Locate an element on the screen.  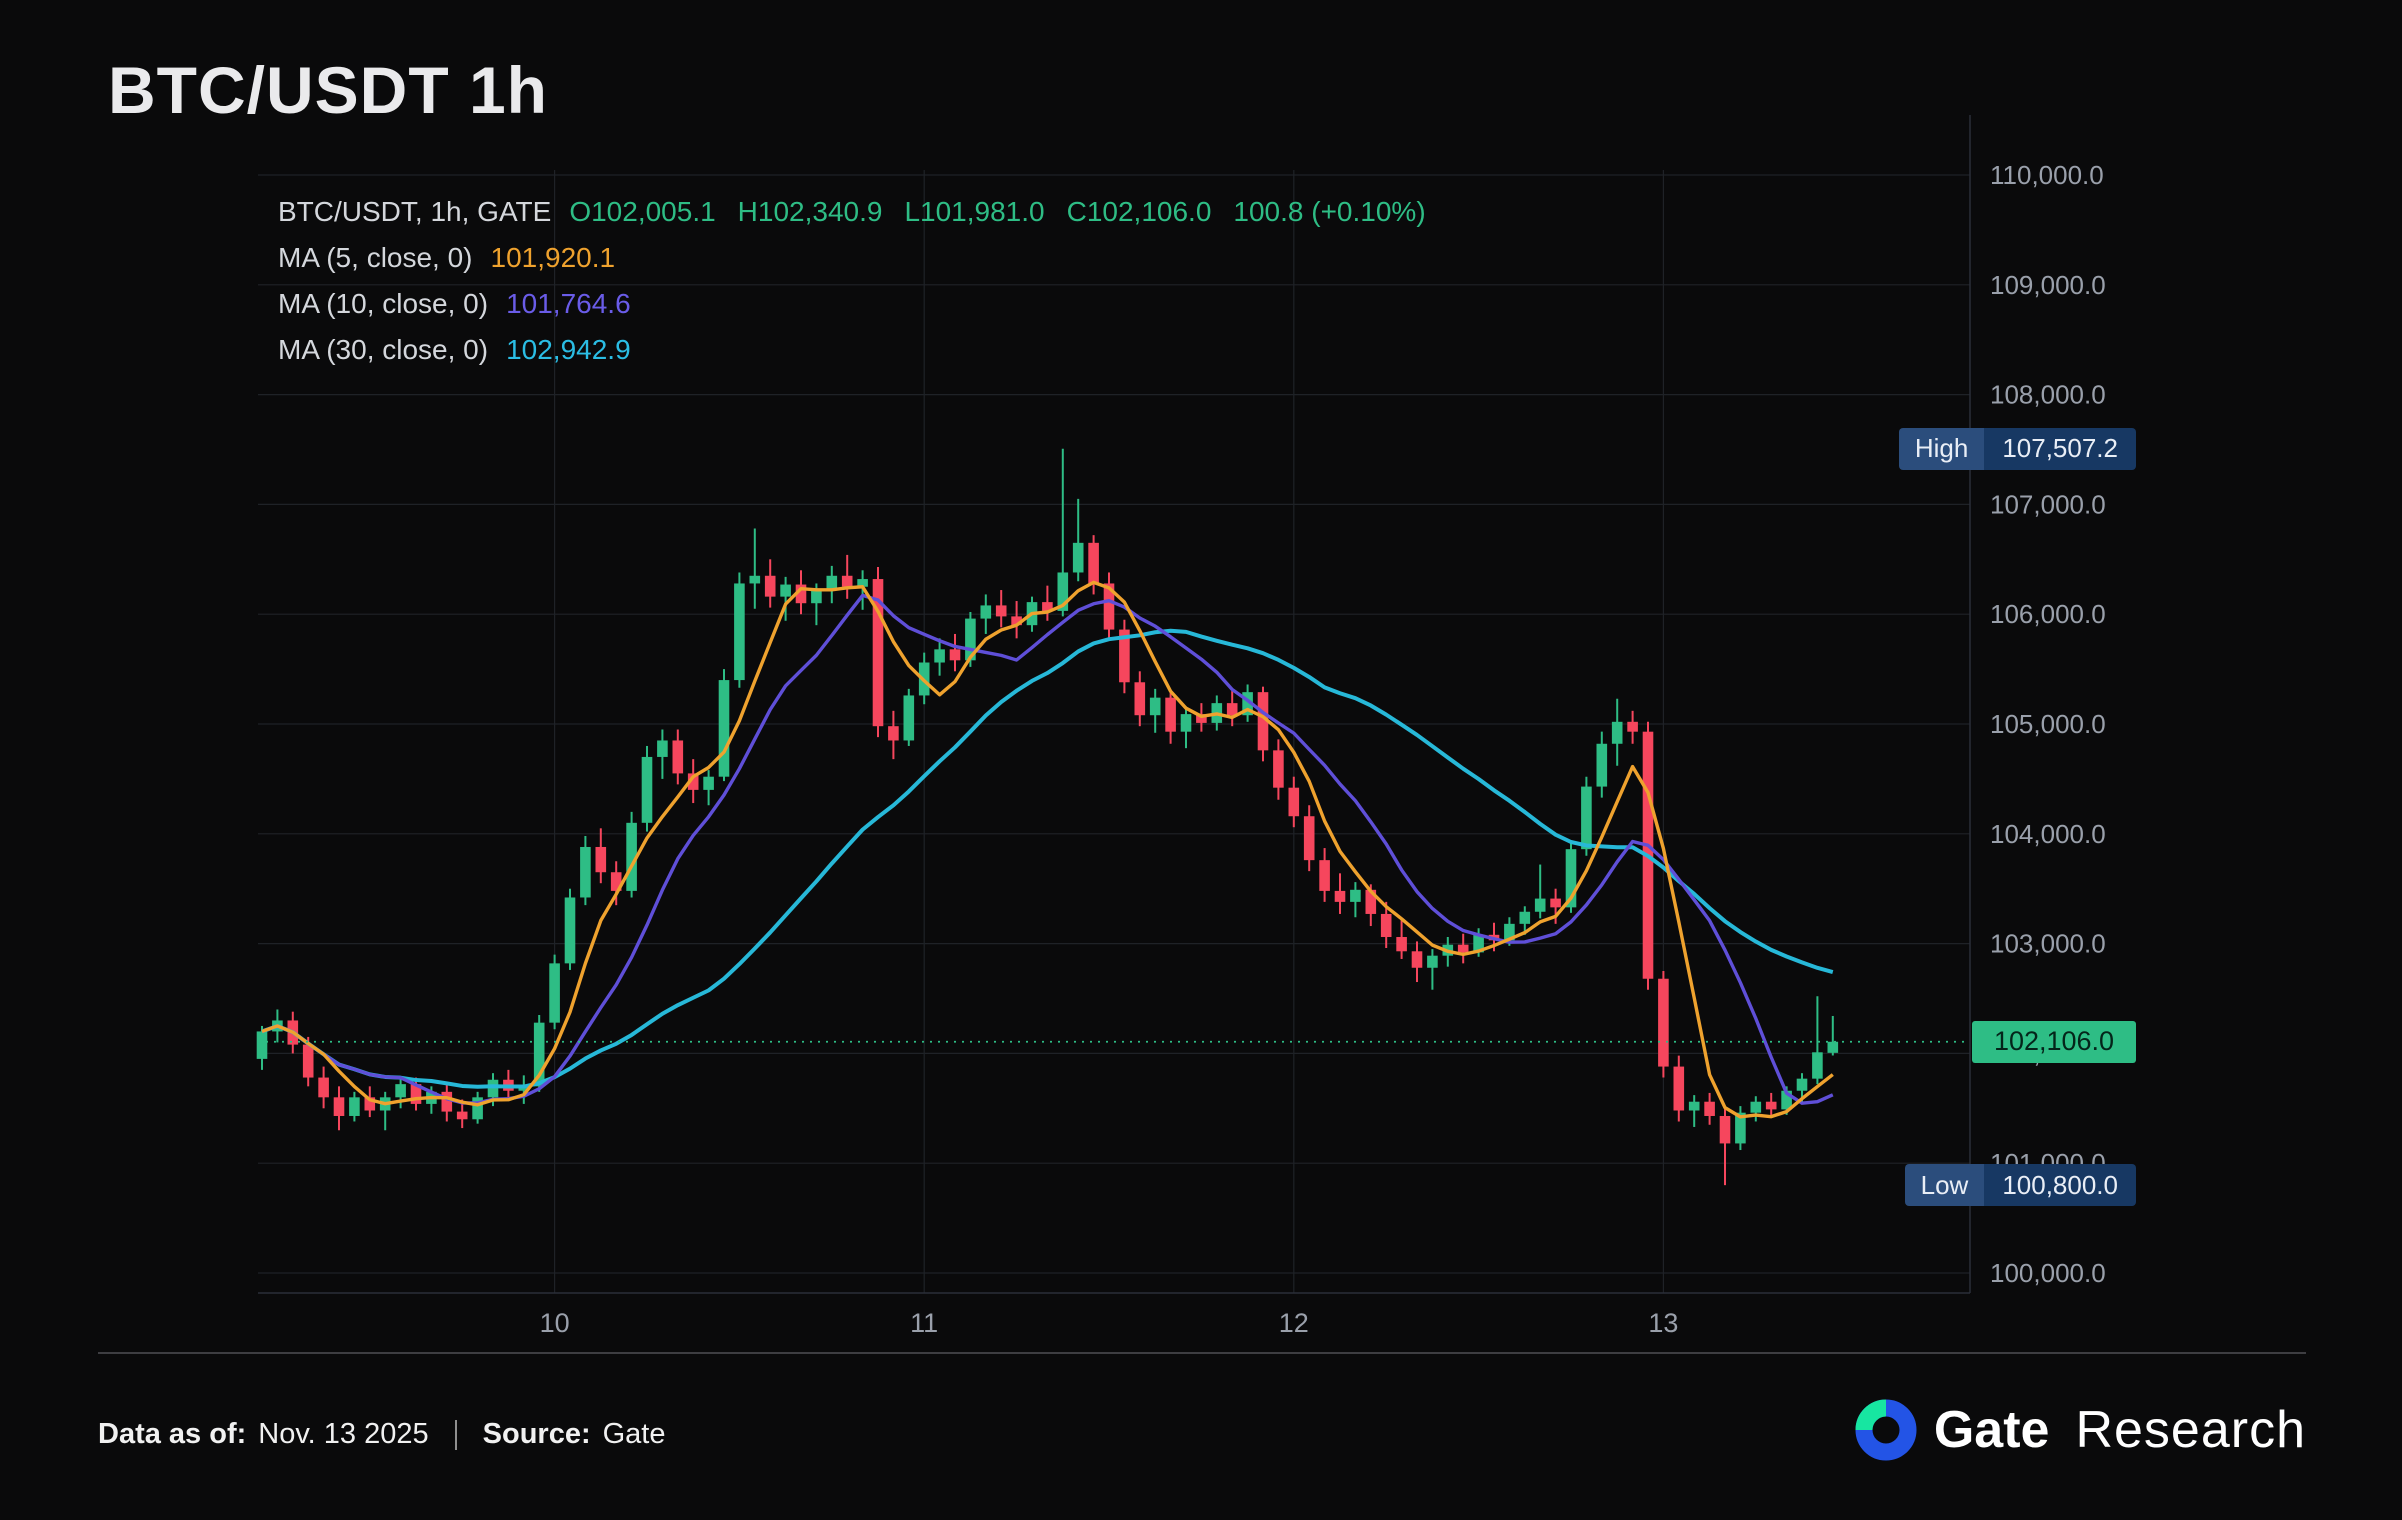
svg-text: 100,000.0 is located at coordinates (2048, 1273).